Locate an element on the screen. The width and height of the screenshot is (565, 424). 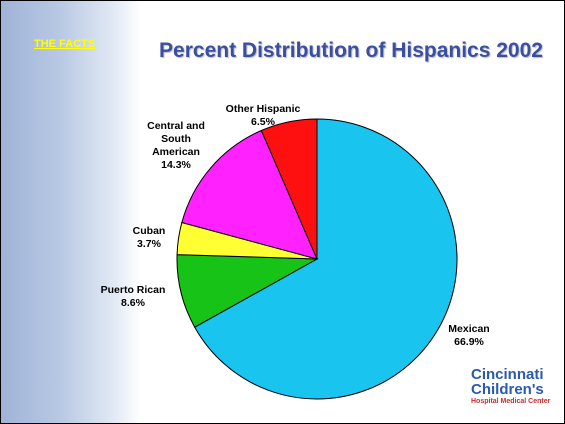
slice-name: Central and South American is located at coordinates (176, 139).